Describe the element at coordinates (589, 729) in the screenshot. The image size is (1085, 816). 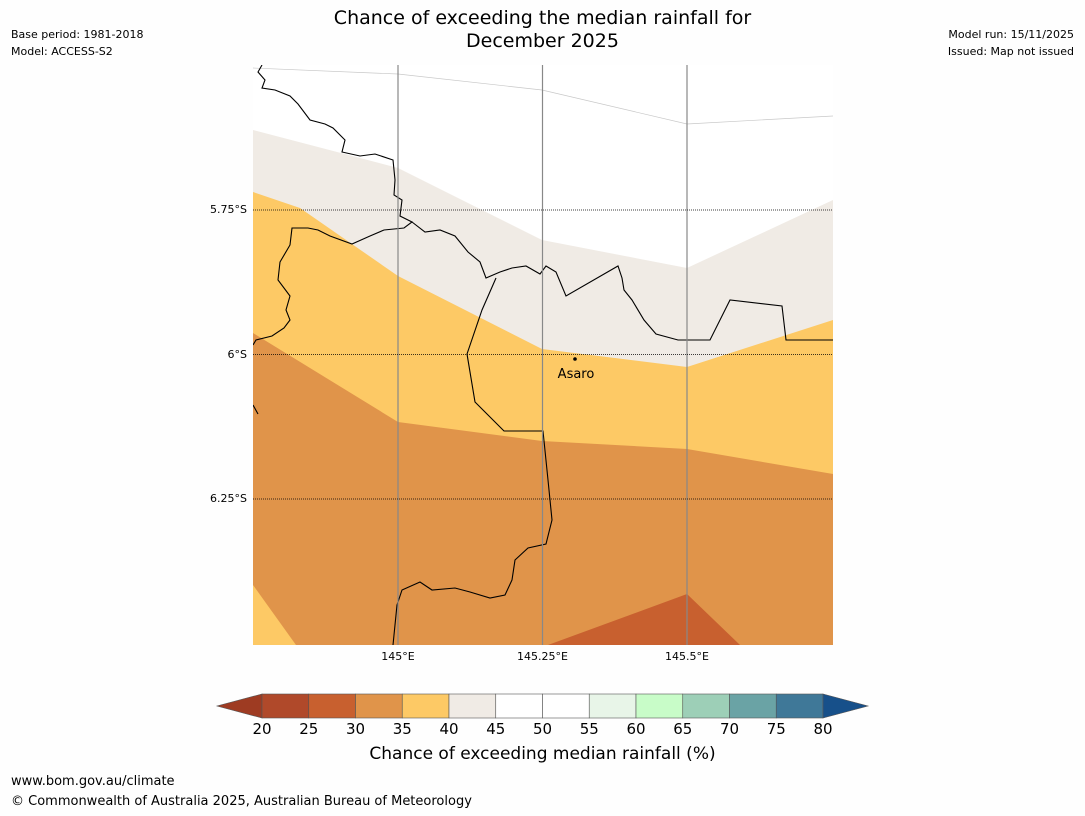
I see `colorbar-tick-55: 55` at that location.